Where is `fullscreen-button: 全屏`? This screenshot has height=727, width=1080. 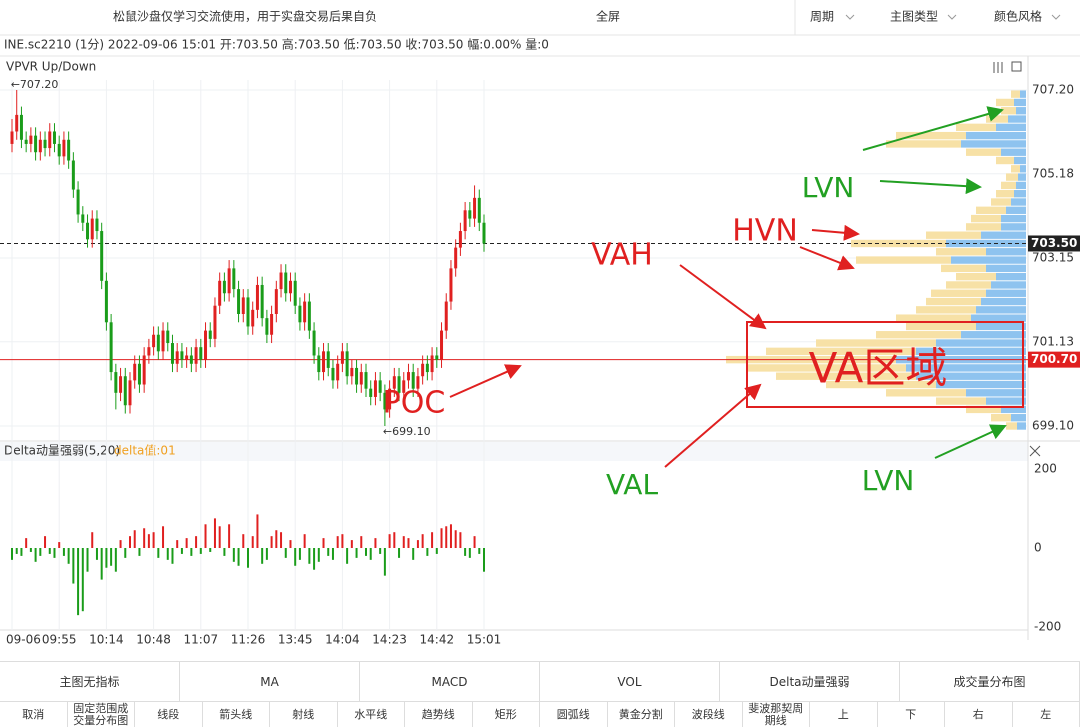
fullscreen-button: 全屏 is located at coordinates (608, 16).